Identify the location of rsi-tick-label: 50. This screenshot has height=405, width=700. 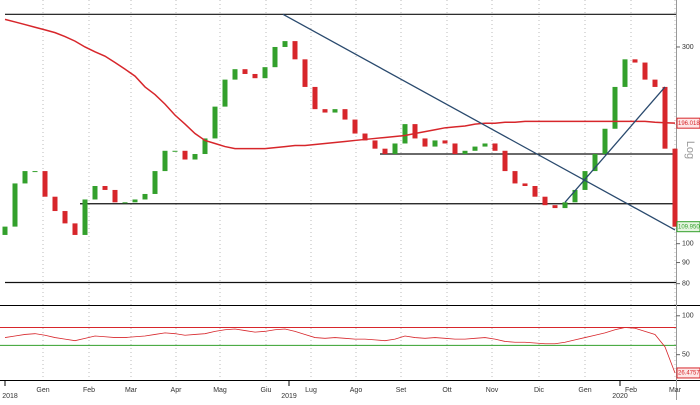
(686, 355).